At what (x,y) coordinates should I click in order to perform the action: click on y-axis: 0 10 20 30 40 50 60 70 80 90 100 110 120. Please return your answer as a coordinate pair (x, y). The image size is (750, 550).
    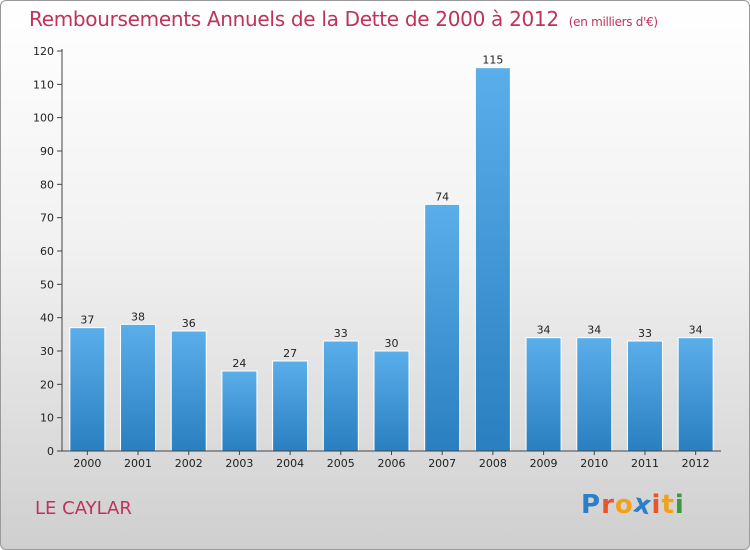
    Looking at the image, I should click on (48, 251).